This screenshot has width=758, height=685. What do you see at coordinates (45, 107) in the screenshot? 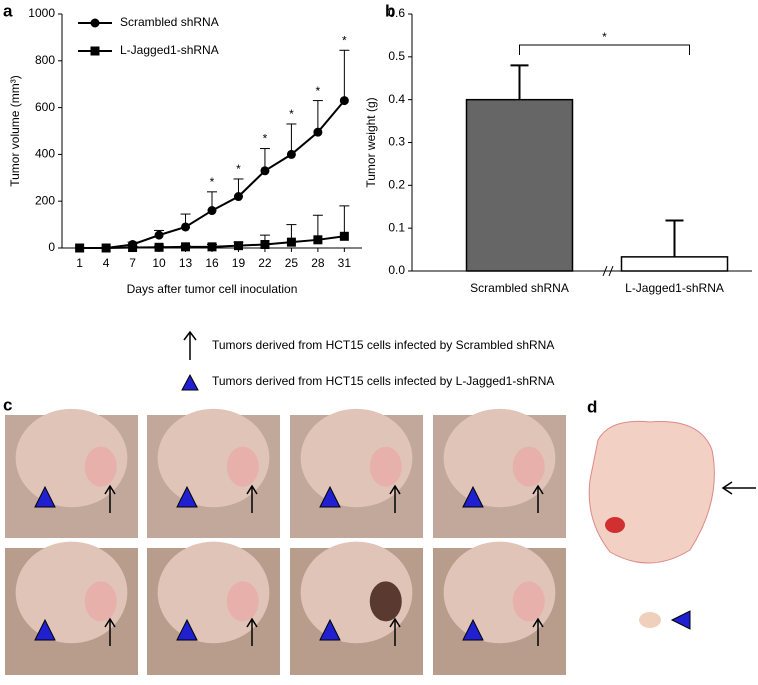
I see `y-tick-label: 600` at bounding box center [45, 107].